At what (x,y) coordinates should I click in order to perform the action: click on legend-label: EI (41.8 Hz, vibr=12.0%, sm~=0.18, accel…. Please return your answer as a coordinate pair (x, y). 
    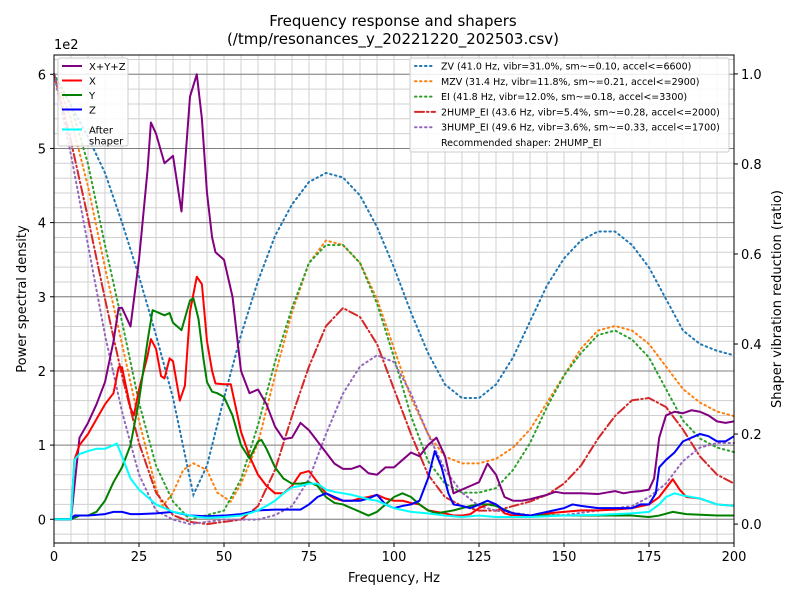
    Looking at the image, I should click on (564, 97).